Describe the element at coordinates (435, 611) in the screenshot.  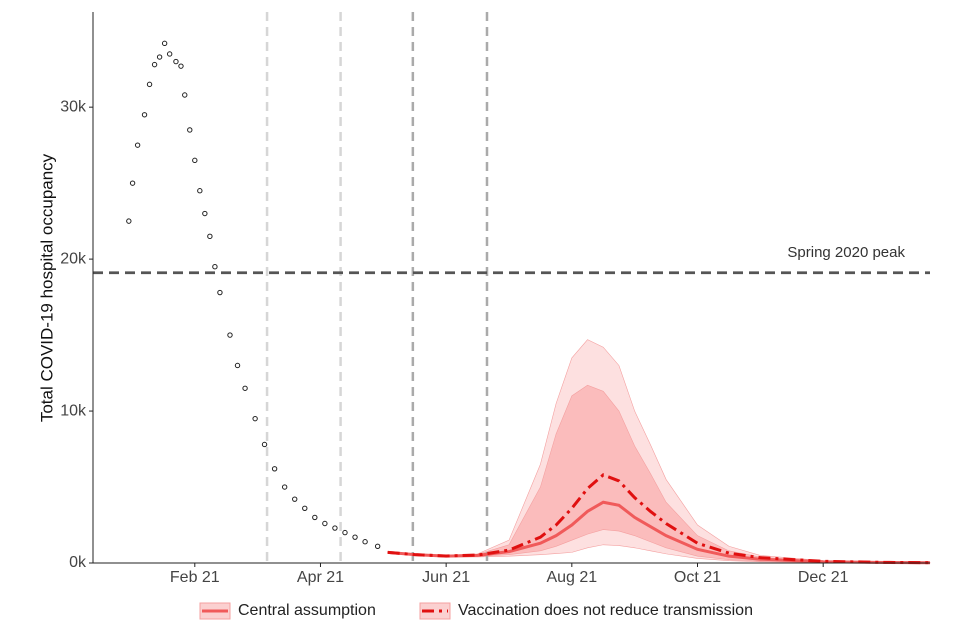
I see `legend-swatch` at that location.